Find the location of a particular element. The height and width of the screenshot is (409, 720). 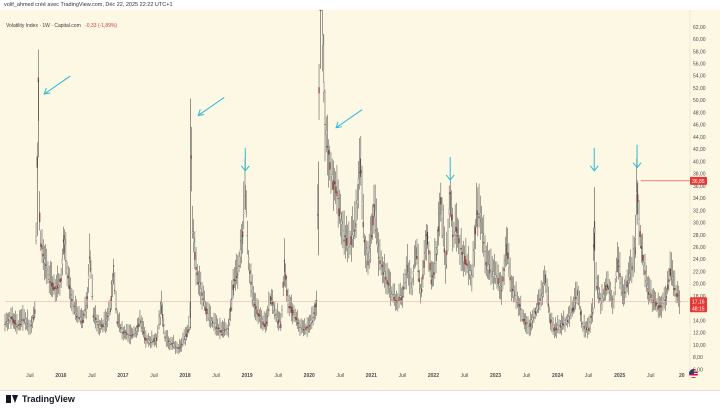

x-tick-label: 2024 is located at coordinates (557, 376).